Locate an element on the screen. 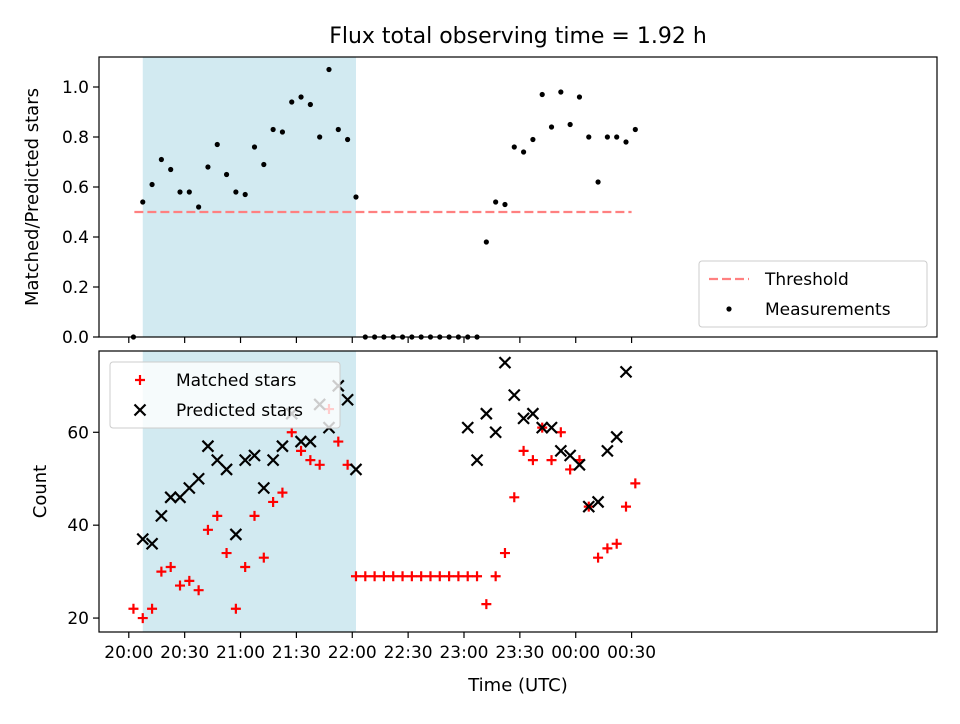 The image size is (960, 724). x-tick-label: 22:30 is located at coordinates (408, 653).